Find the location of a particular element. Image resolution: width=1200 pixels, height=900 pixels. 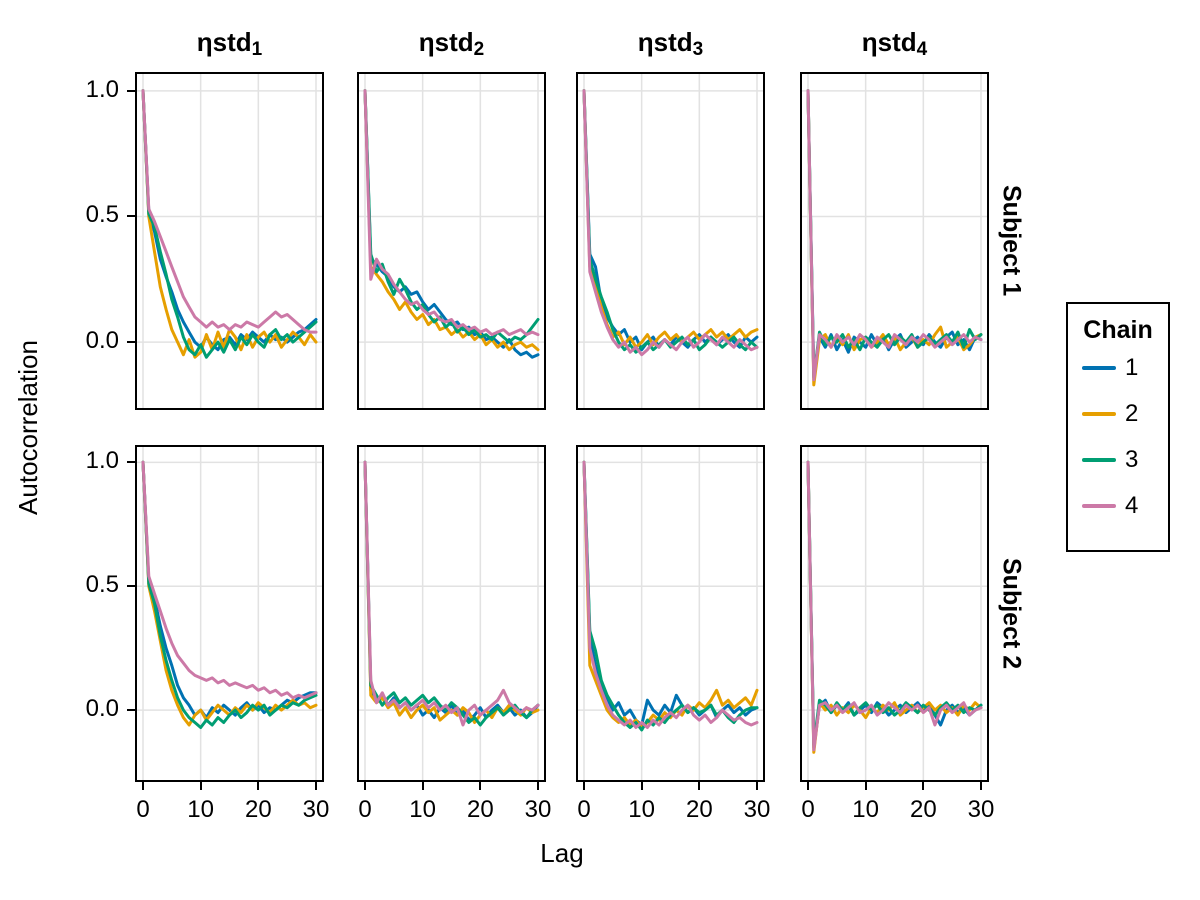

facet-title-subscript: 4 is located at coordinates (922, 49).